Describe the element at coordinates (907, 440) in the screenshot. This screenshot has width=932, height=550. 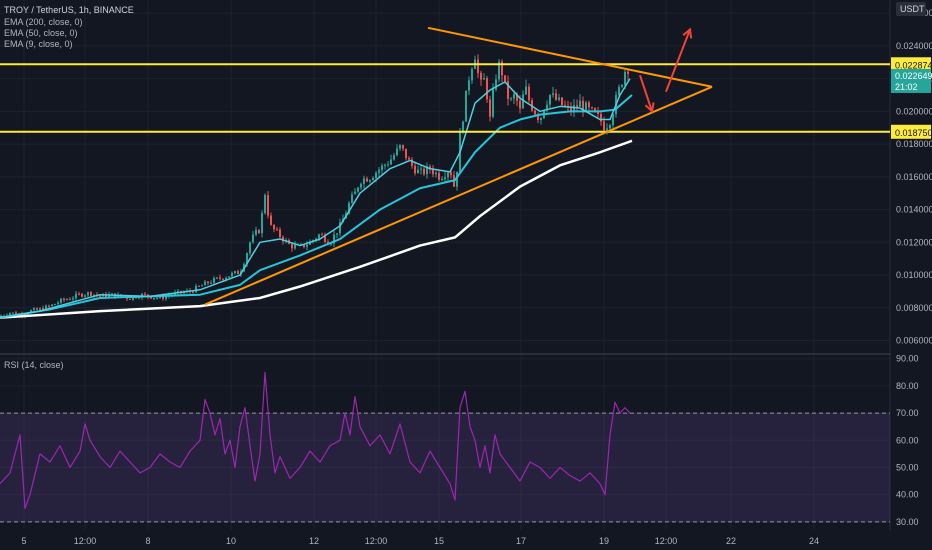
I see `rsi-axis-tick-label: 60.00` at that location.